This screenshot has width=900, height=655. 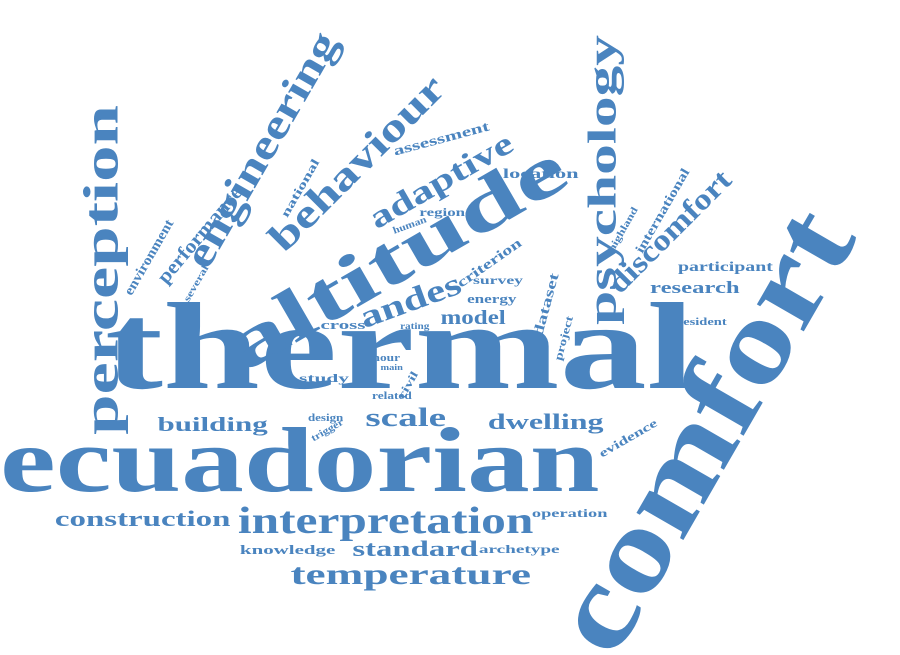 What do you see at coordinates (498, 280) in the screenshot?
I see `word-survey: survey` at bounding box center [498, 280].